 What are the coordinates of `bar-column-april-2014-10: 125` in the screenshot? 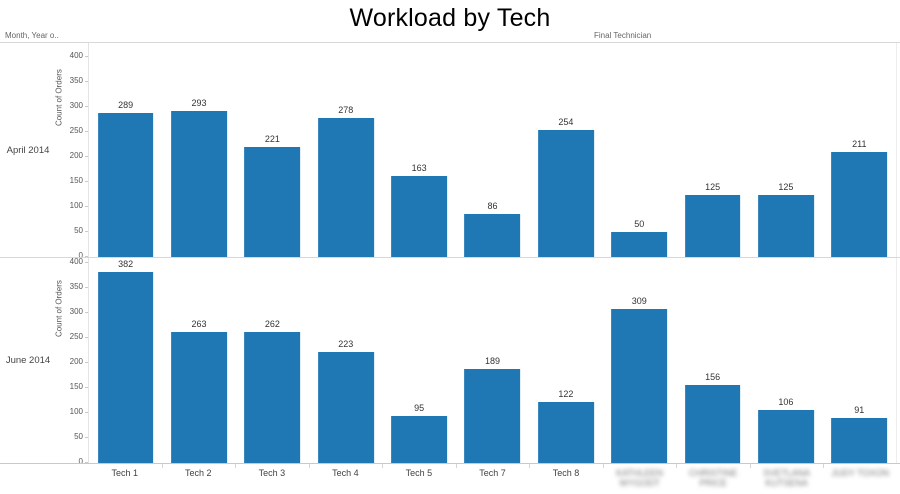 It's located at (785, 150).